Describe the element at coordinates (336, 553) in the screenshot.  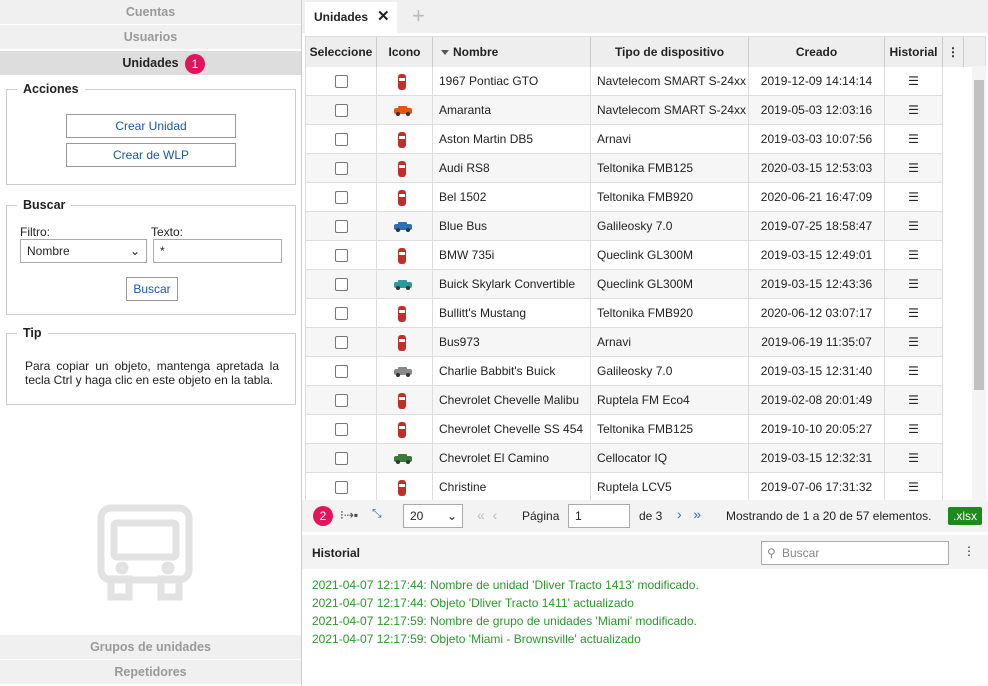
I see `historial-title: Historial` at that location.